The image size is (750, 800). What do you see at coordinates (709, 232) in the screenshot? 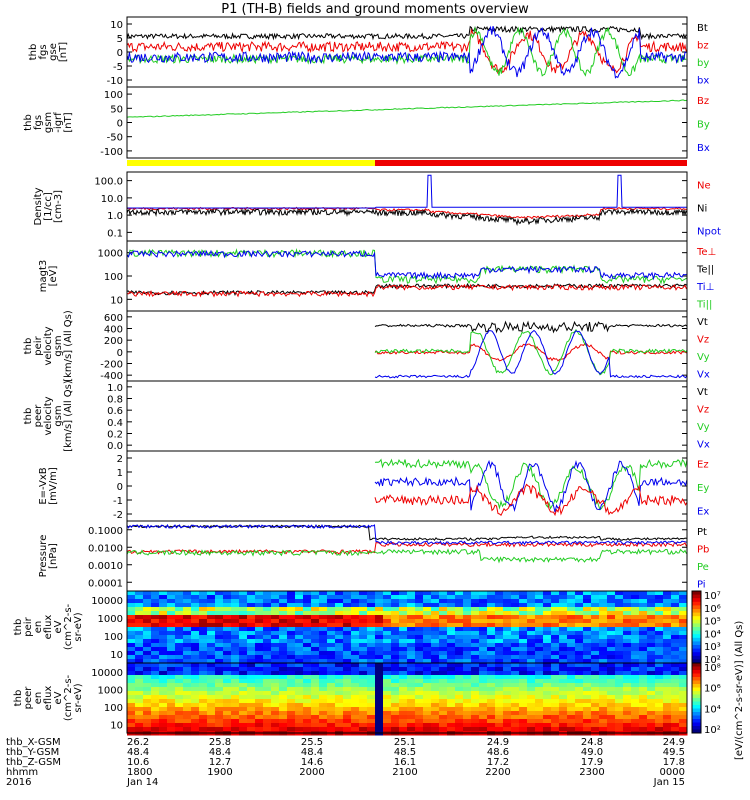
I see `legend-Npot: Npot` at bounding box center [709, 232].